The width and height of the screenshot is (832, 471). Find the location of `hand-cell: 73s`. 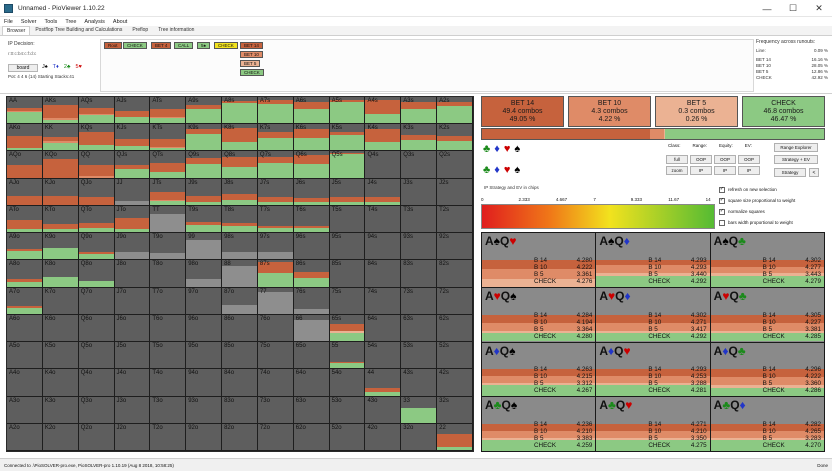

hand-cell: 73s is located at coordinates (419, 301).